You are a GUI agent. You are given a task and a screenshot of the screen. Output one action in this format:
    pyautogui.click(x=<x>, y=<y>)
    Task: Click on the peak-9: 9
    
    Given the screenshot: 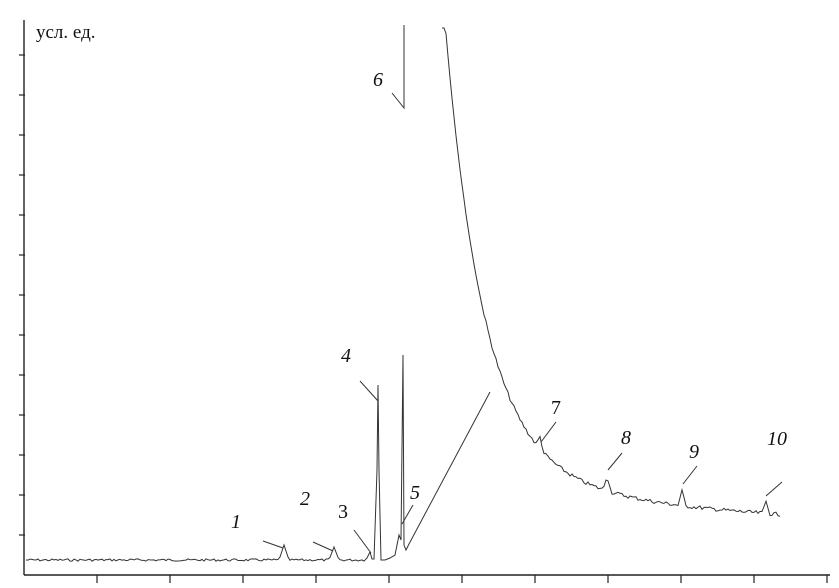 What is the action you would take?
    pyautogui.click(x=690, y=463)
    